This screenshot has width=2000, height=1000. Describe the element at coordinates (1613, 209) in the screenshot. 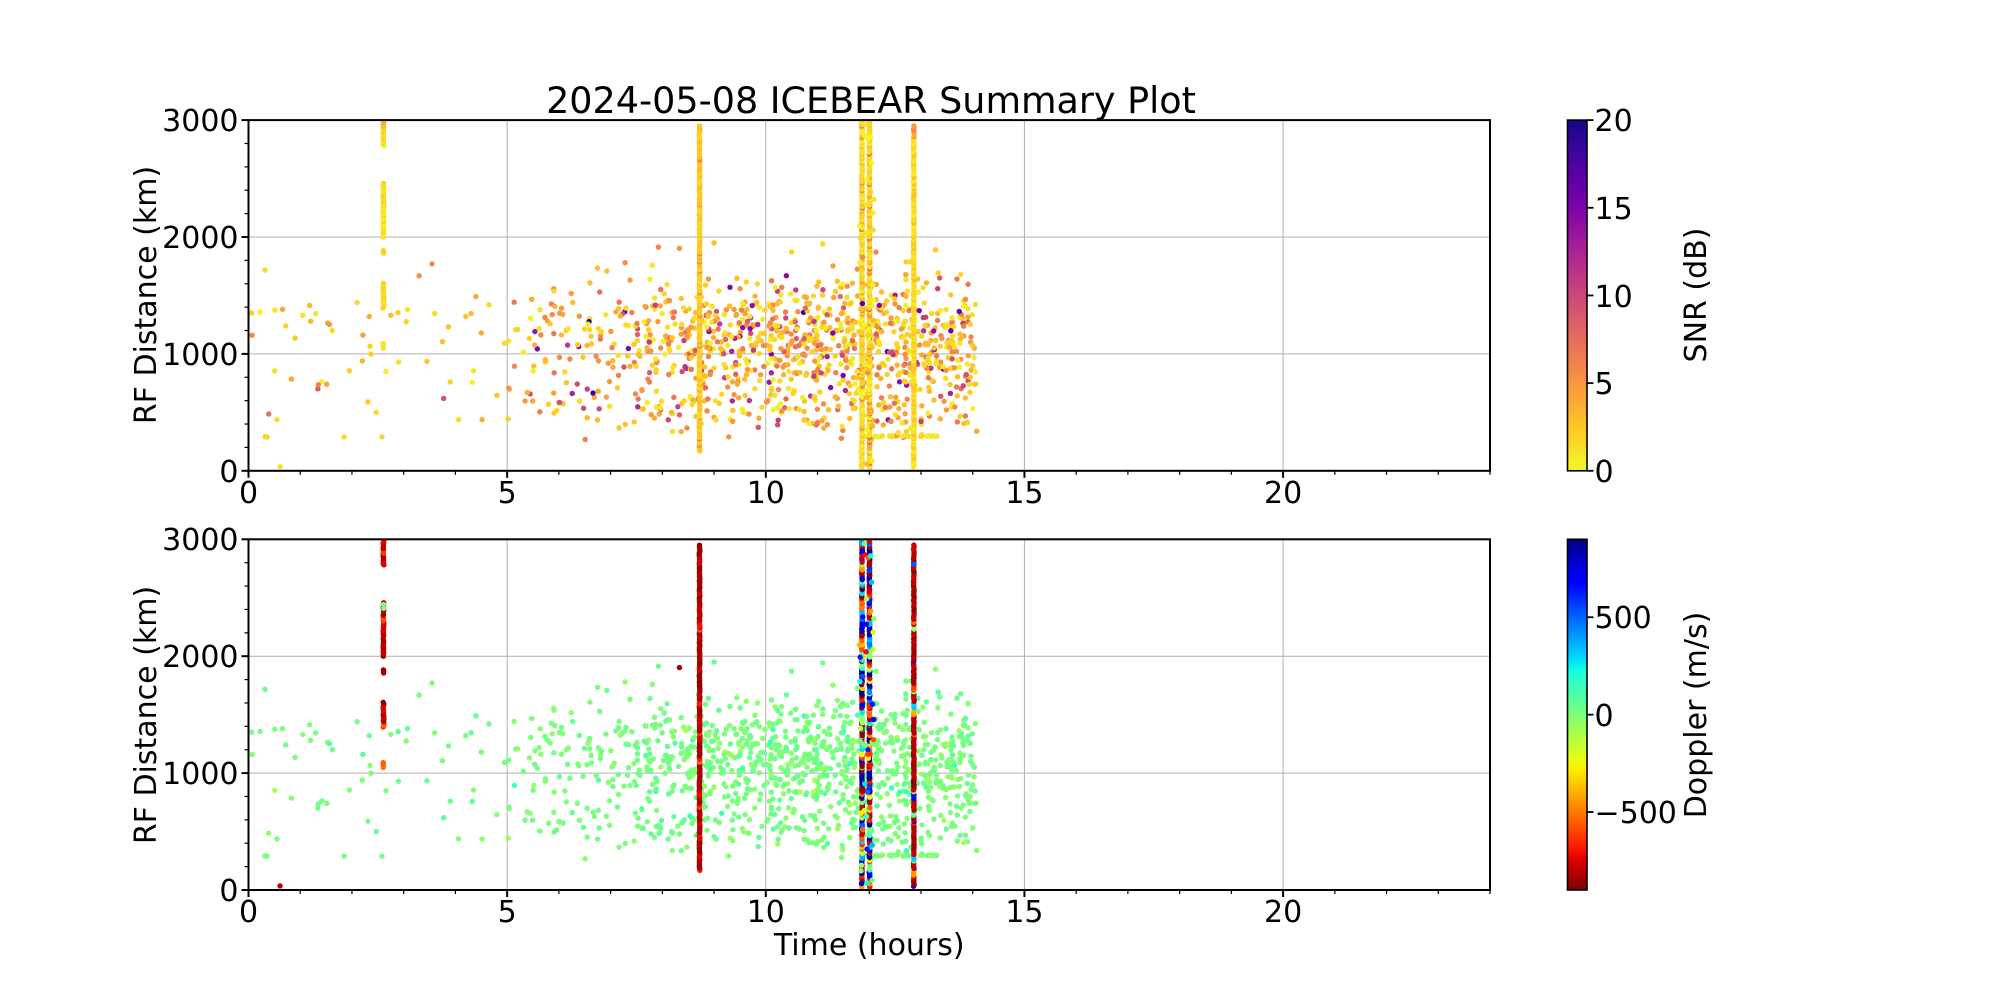

I see `colorbar-tick-label-panel1-15: 15` at that location.